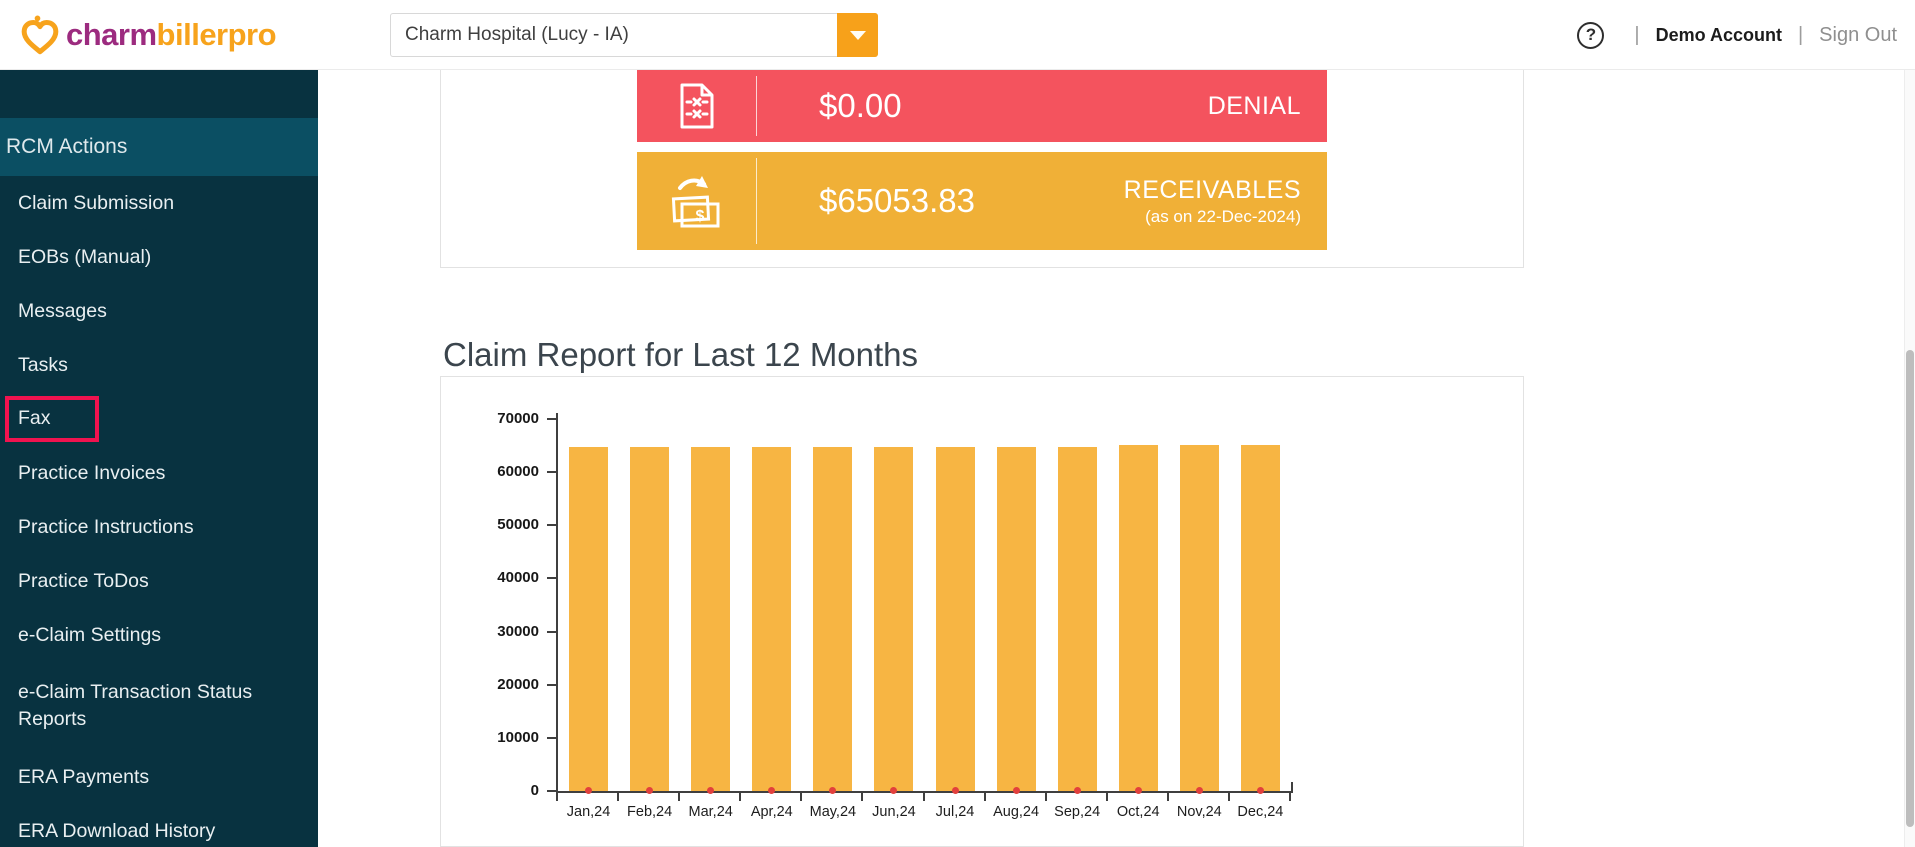  Describe the element at coordinates (159, 527) in the screenshot. I see `sidebar-item-practice-instructions: Practice Instructions` at that location.